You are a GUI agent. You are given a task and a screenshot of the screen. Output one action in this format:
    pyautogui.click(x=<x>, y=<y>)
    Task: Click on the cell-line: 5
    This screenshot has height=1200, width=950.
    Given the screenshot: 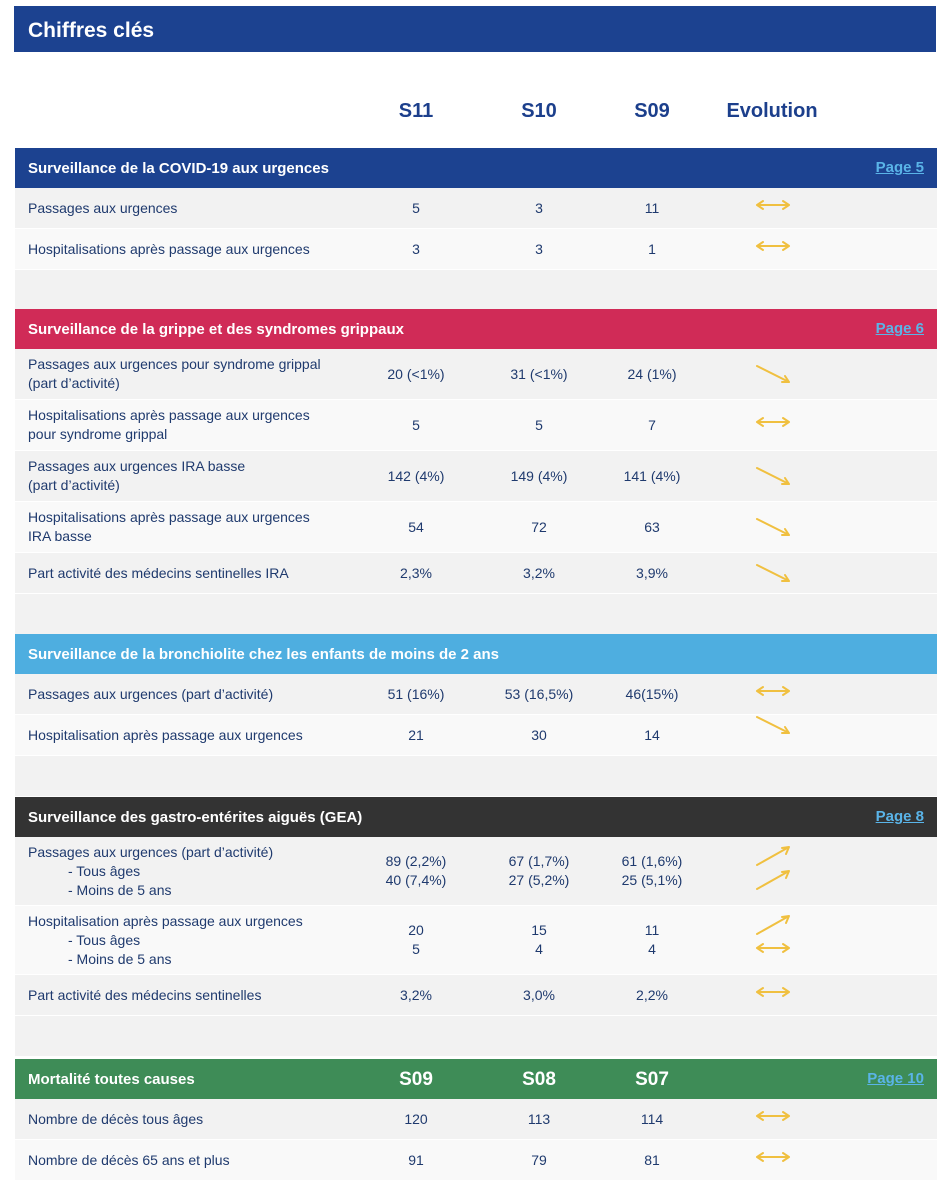 What is the action you would take?
    pyautogui.click(x=416, y=949)
    